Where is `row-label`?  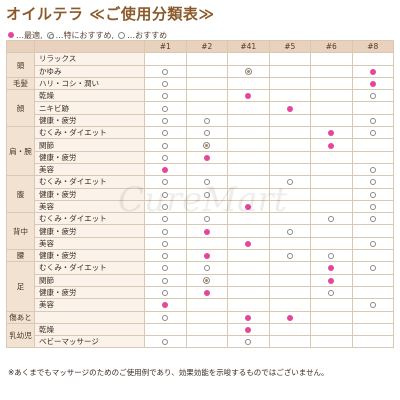 row-label is located at coordinates (89, 317).